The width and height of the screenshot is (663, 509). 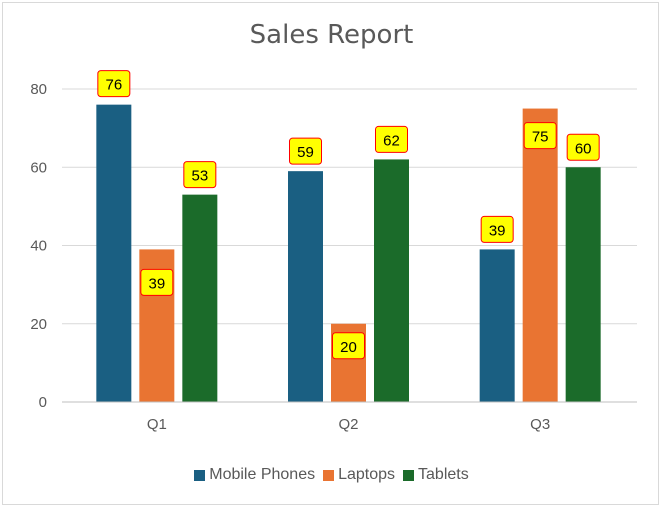 I want to click on data-label-text: 53, so click(x=199, y=176).